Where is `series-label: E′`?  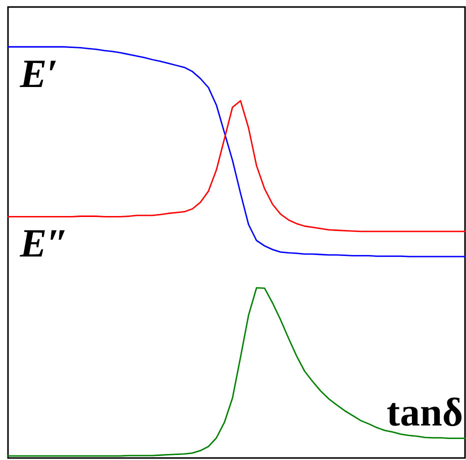 series-label: E′ is located at coordinates (38, 73).